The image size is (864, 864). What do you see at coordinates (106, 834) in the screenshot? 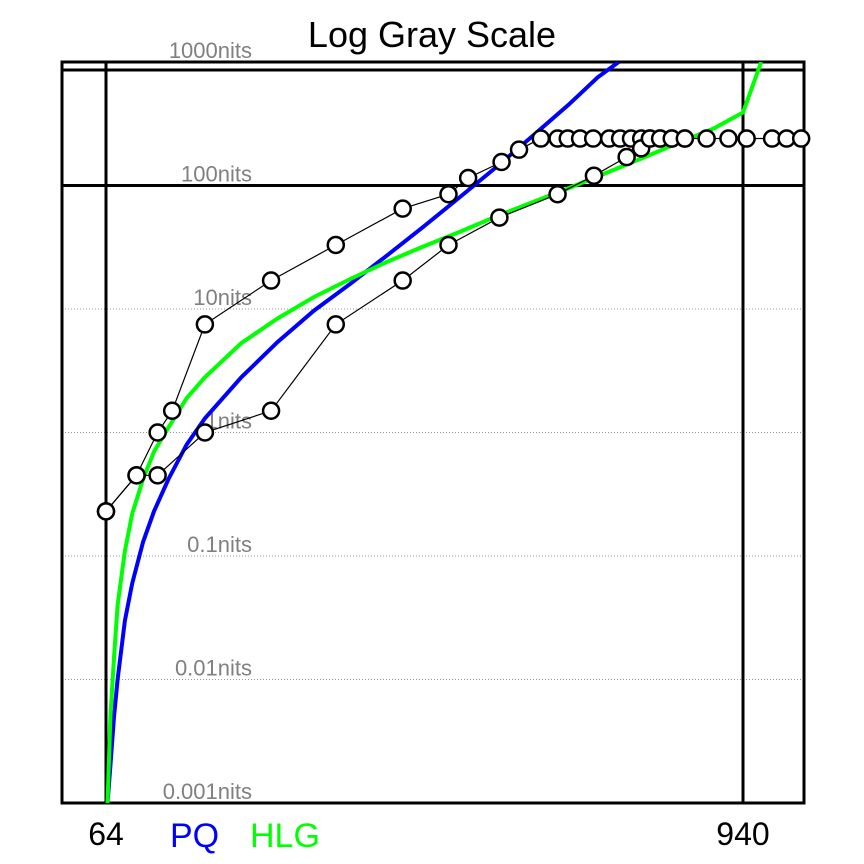
I see `x-tick-label: 64` at bounding box center [106, 834].